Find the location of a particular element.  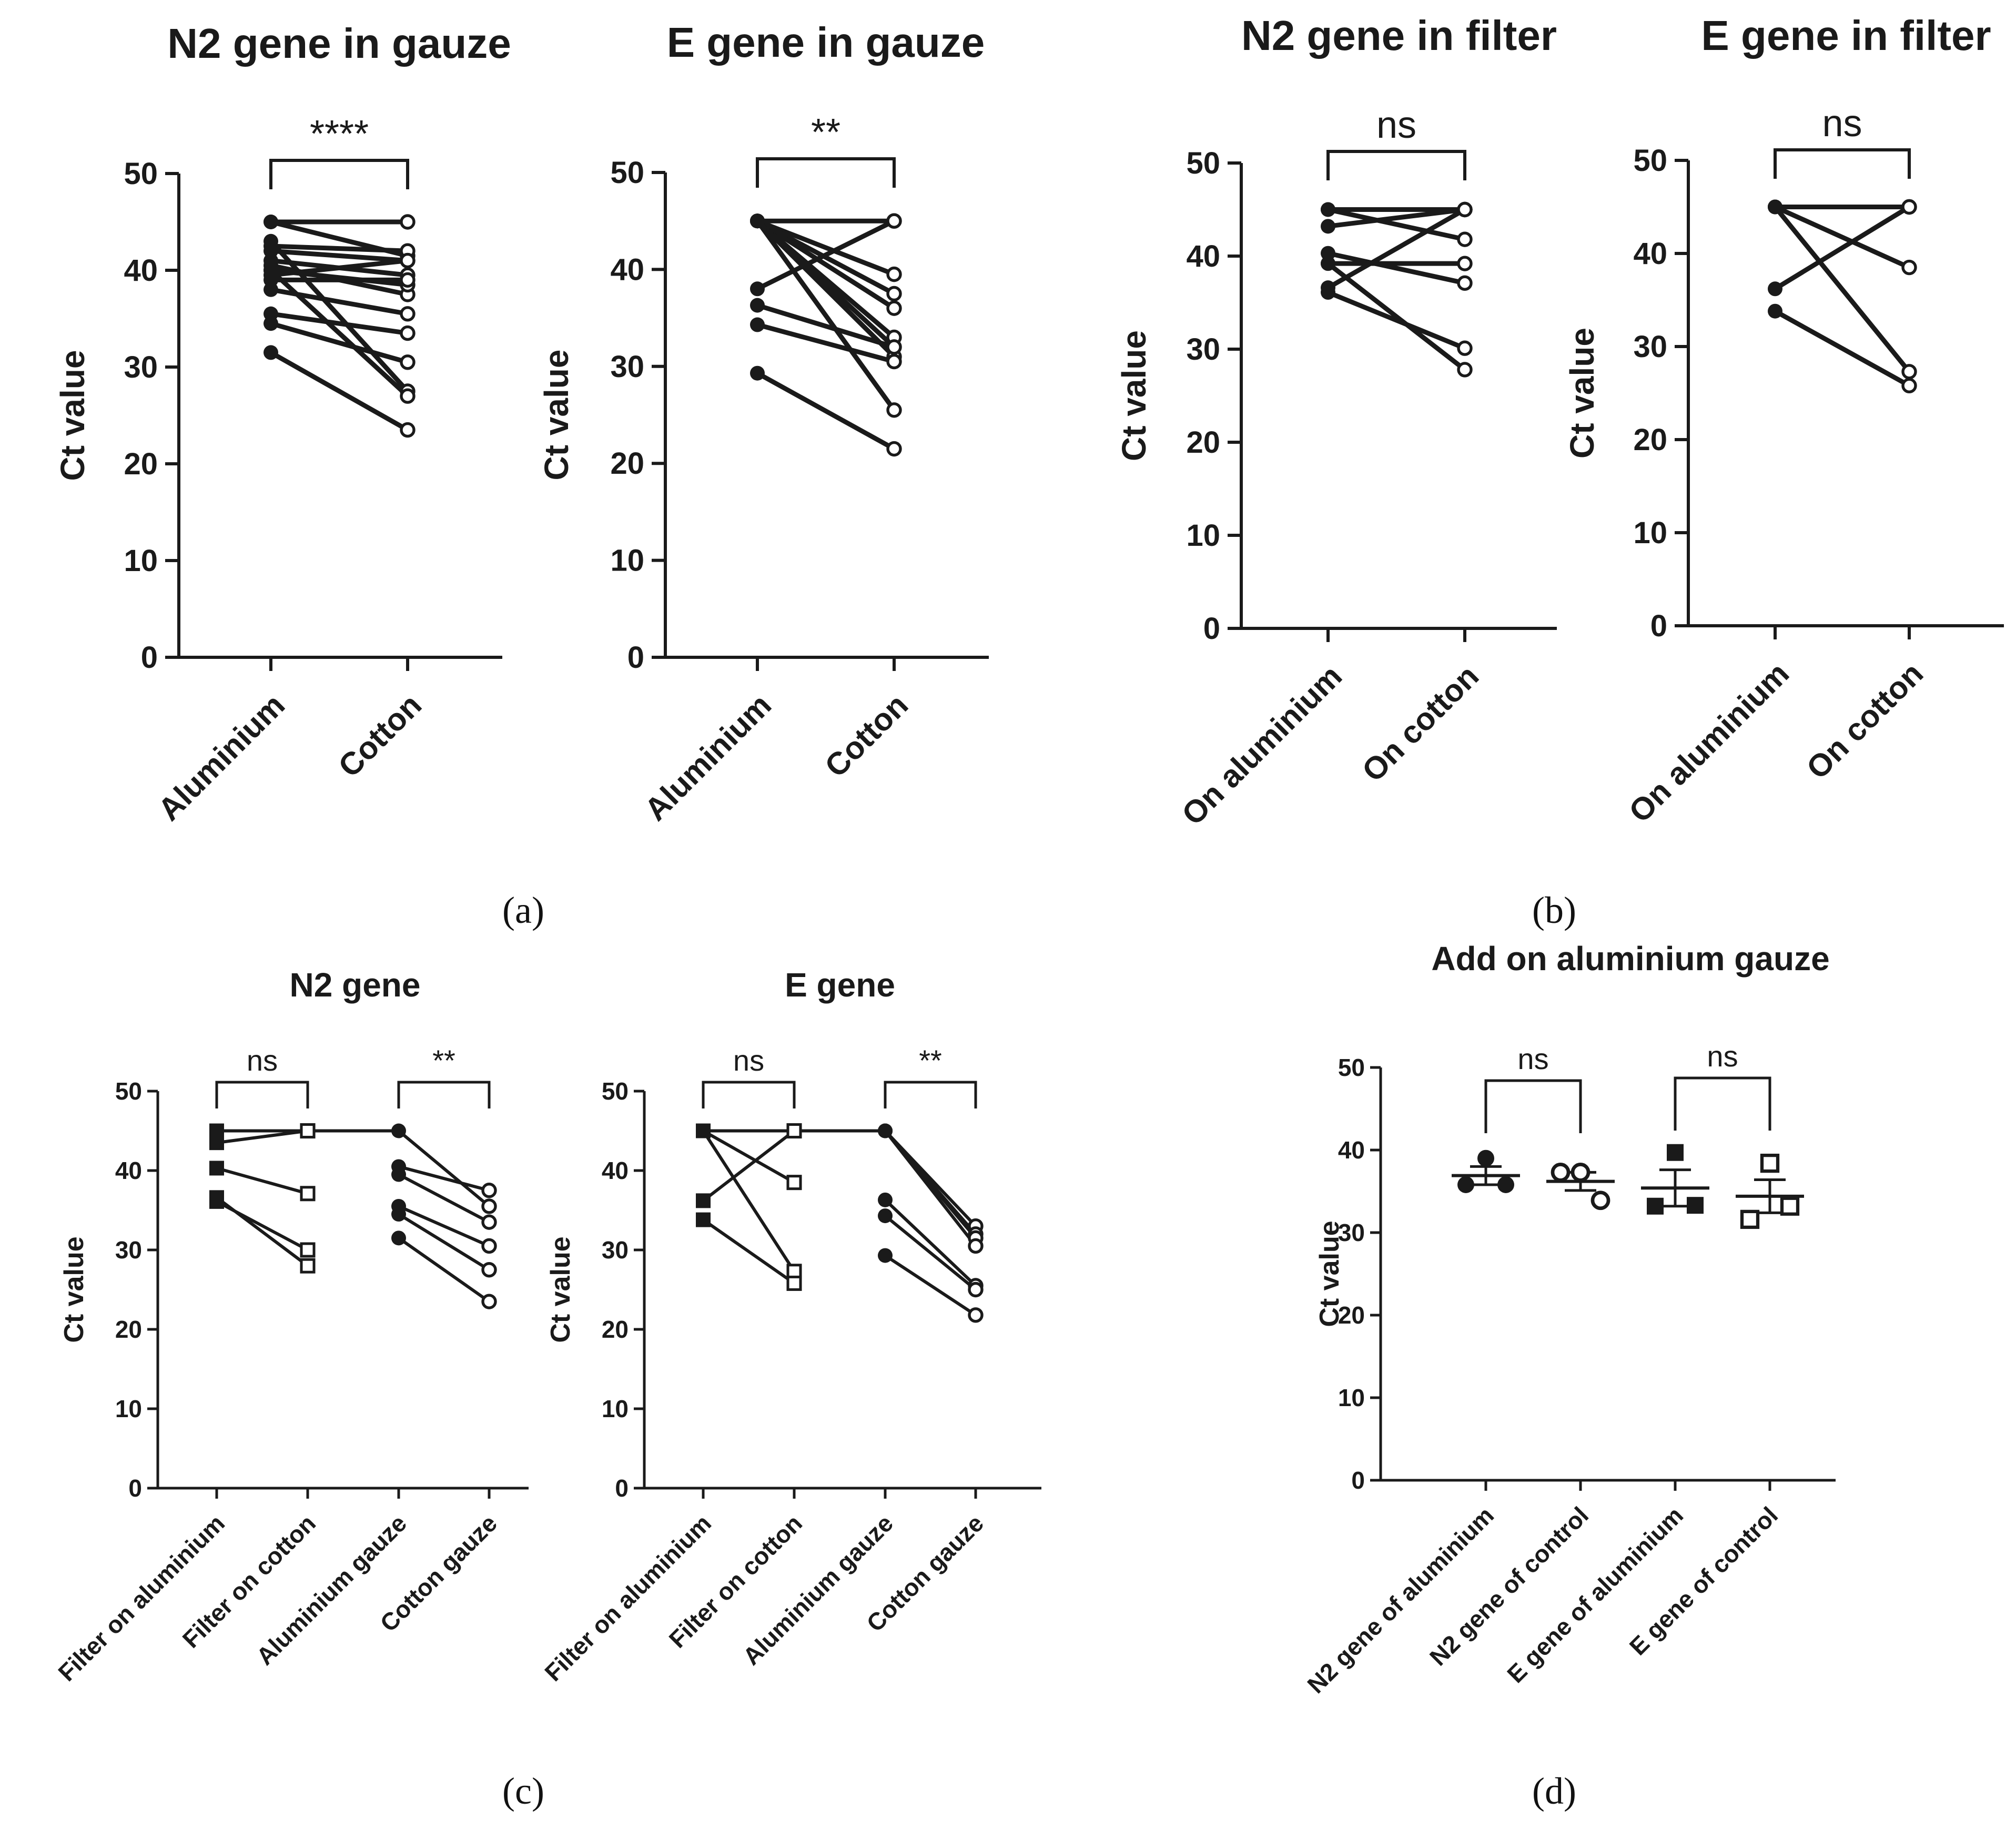

x-category-label-aluminium: Aluminium is located at coordinates (708, 757).